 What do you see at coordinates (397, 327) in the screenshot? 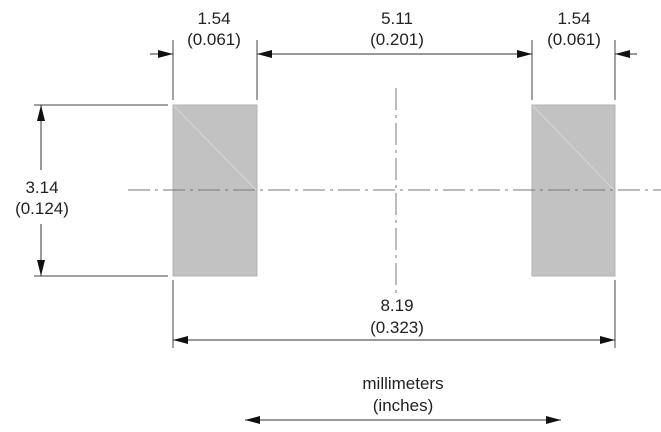
I see `overall-length-in-label: (0.323)` at bounding box center [397, 327].